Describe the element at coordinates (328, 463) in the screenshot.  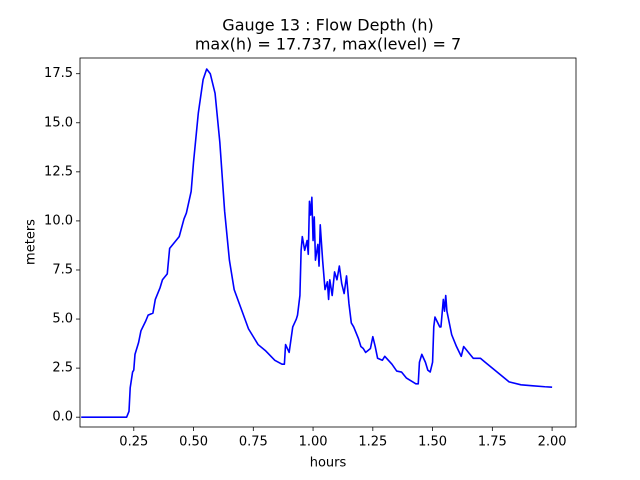
I see `x-axis-label: hours` at that location.